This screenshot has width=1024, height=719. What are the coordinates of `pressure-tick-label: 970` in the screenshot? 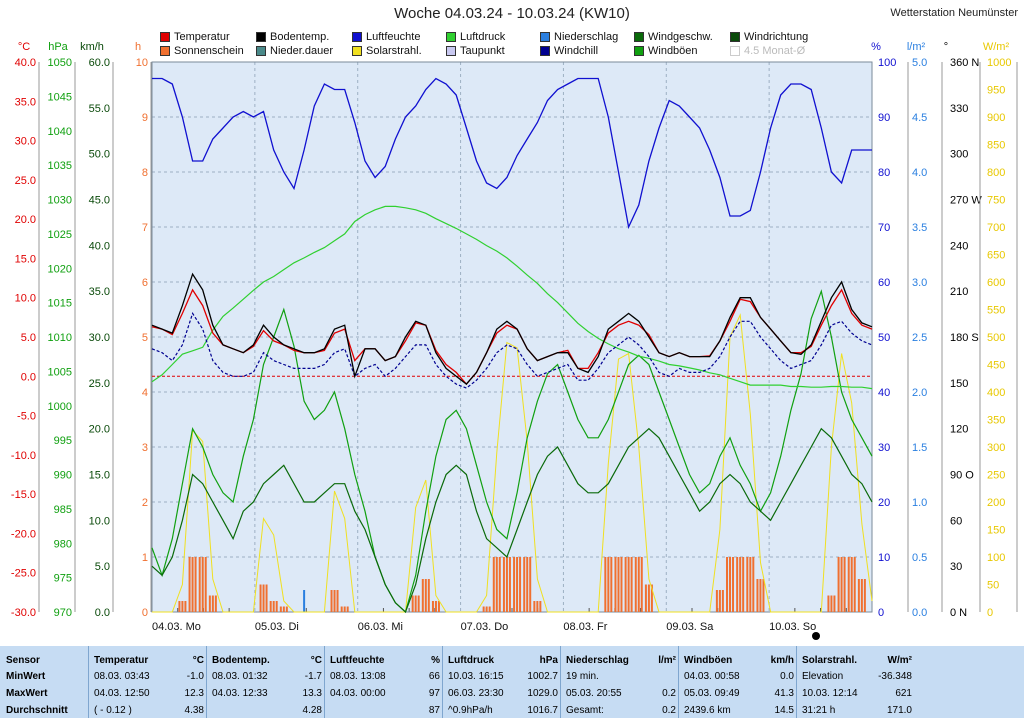 It's located at (63, 613).